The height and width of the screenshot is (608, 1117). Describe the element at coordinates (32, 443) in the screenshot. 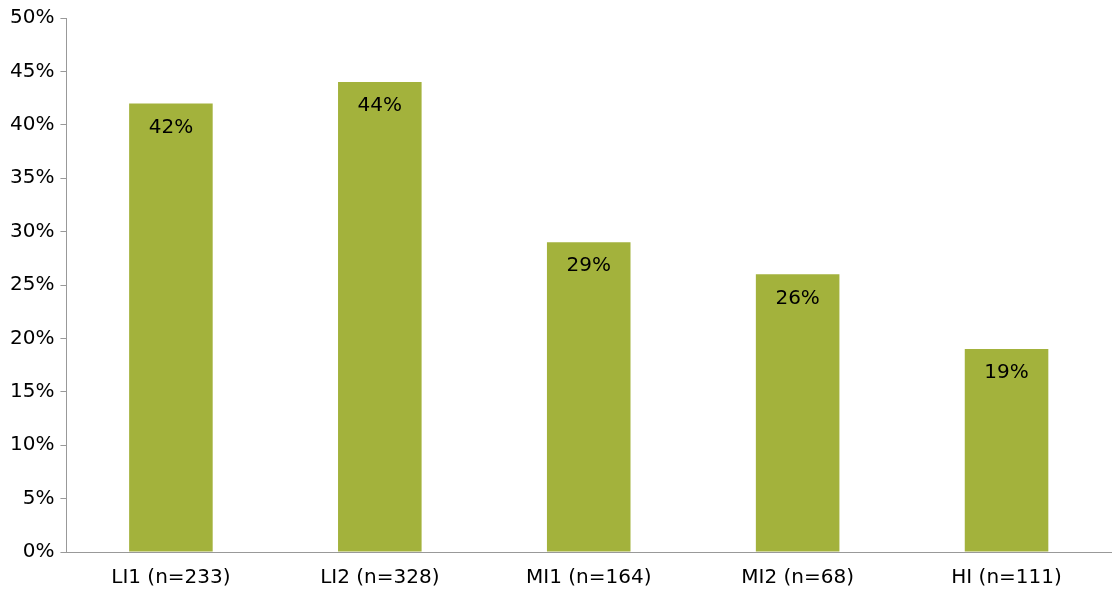

I see `y-tick-label: 10%` at that location.